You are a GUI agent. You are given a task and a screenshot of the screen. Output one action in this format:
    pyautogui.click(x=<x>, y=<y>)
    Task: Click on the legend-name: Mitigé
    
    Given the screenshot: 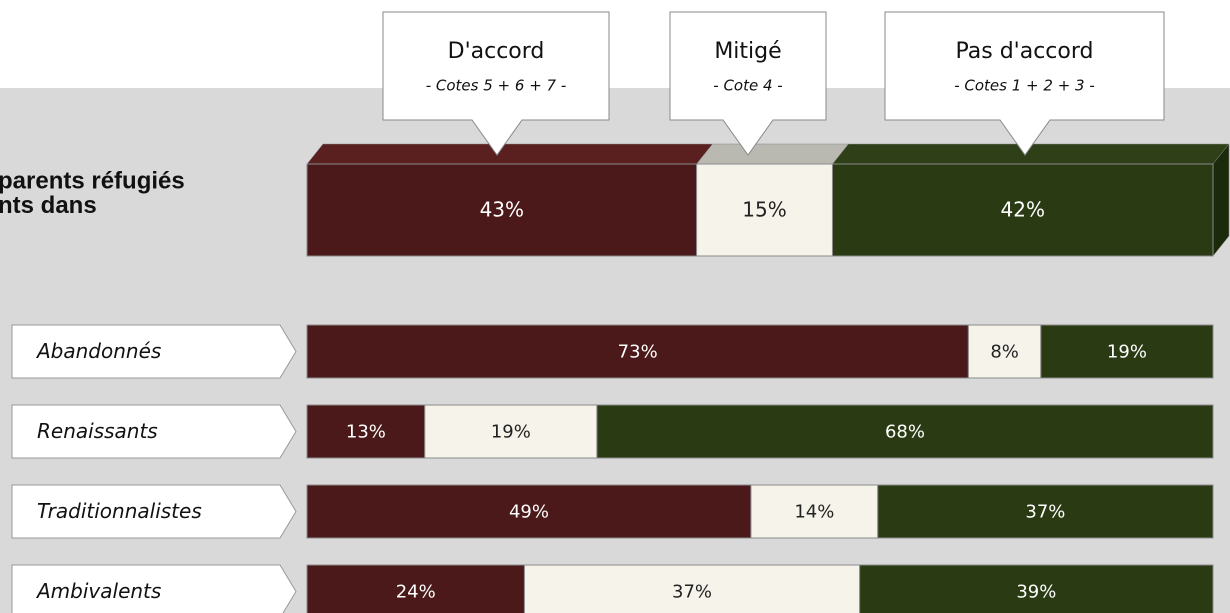 What is the action you would take?
    pyautogui.click(x=747, y=51)
    